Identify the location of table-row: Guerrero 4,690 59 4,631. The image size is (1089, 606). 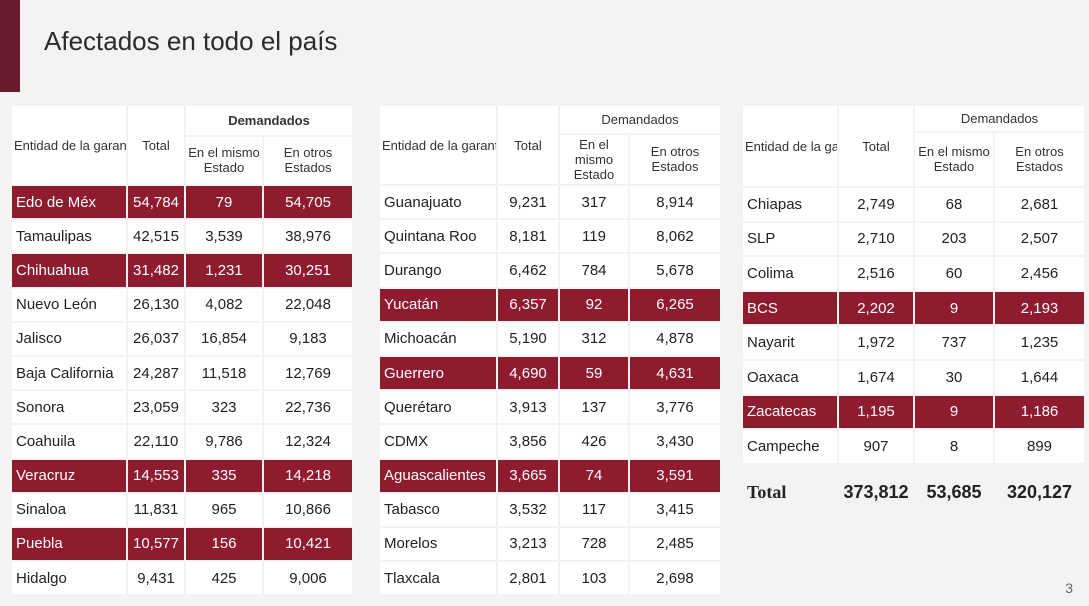
(550, 373).